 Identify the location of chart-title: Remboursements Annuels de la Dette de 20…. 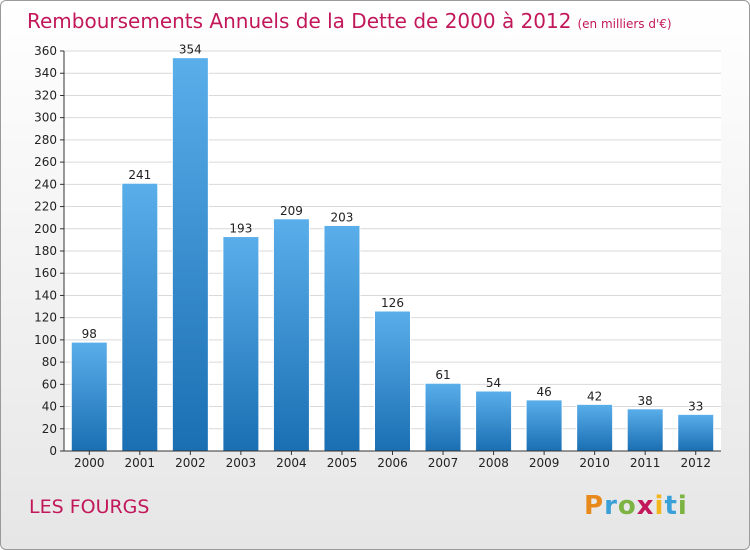
(349, 21).